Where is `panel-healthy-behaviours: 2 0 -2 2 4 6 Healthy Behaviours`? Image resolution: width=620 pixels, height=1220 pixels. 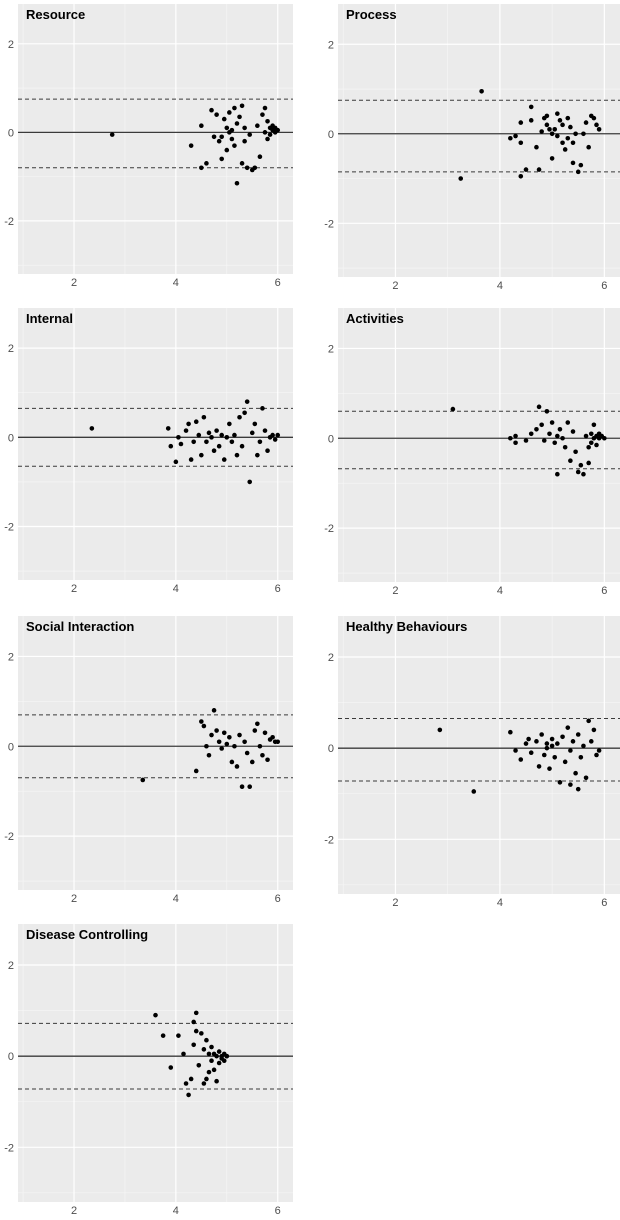
panel-healthy-behaviours: 2 0 -2 2 4 6 Healthy Behaviours is located at coordinates (472, 762).